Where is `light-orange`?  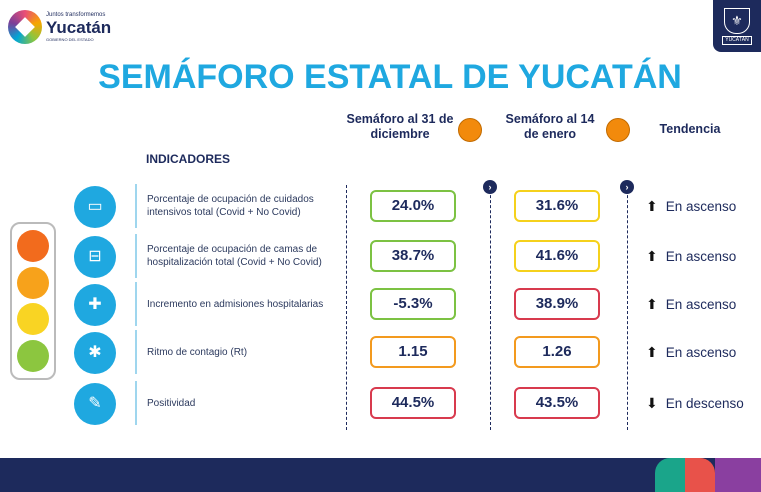 light-orange is located at coordinates (33, 282).